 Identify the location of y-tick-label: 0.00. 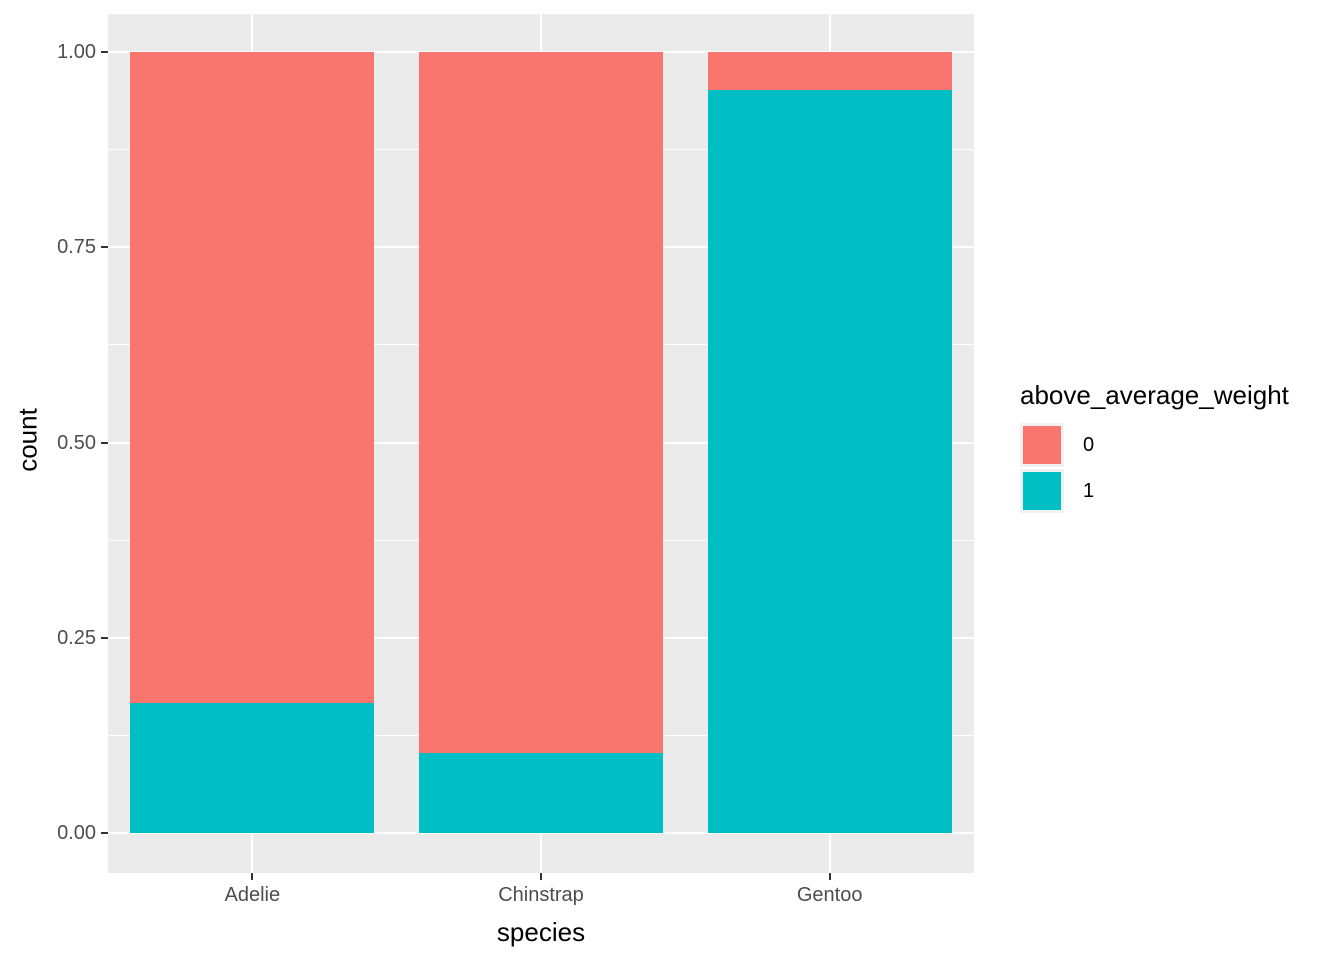
(76, 833).